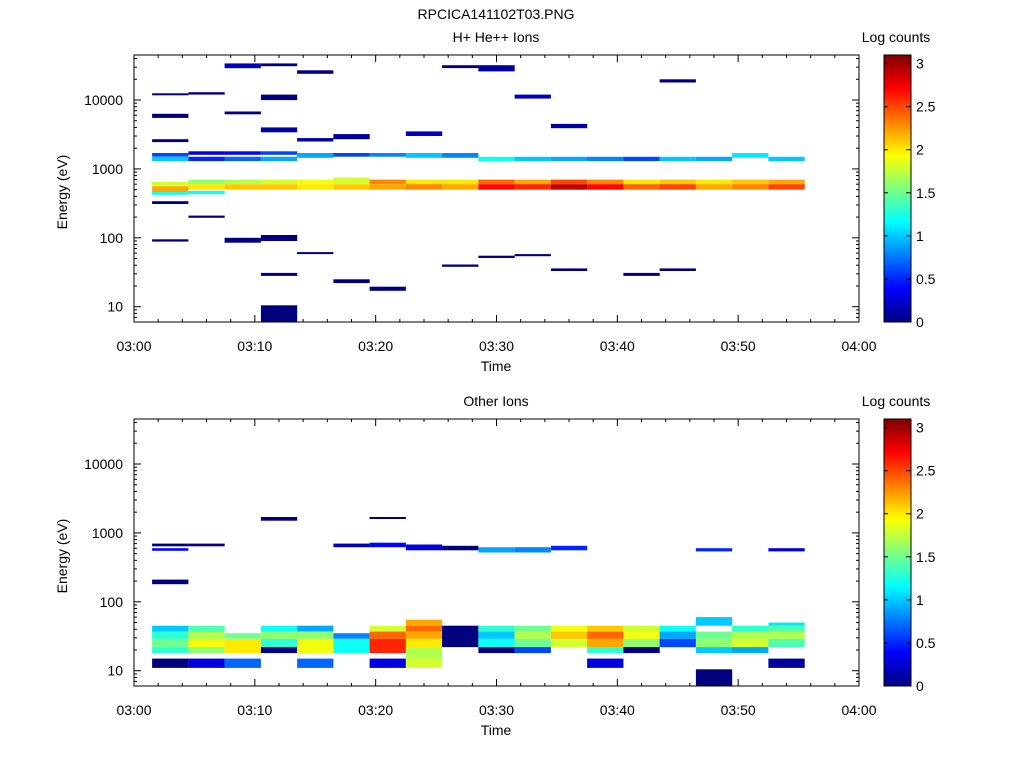 This screenshot has width=1024, height=768. I want to click on y-tick-label: 1000, so click(107, 169).